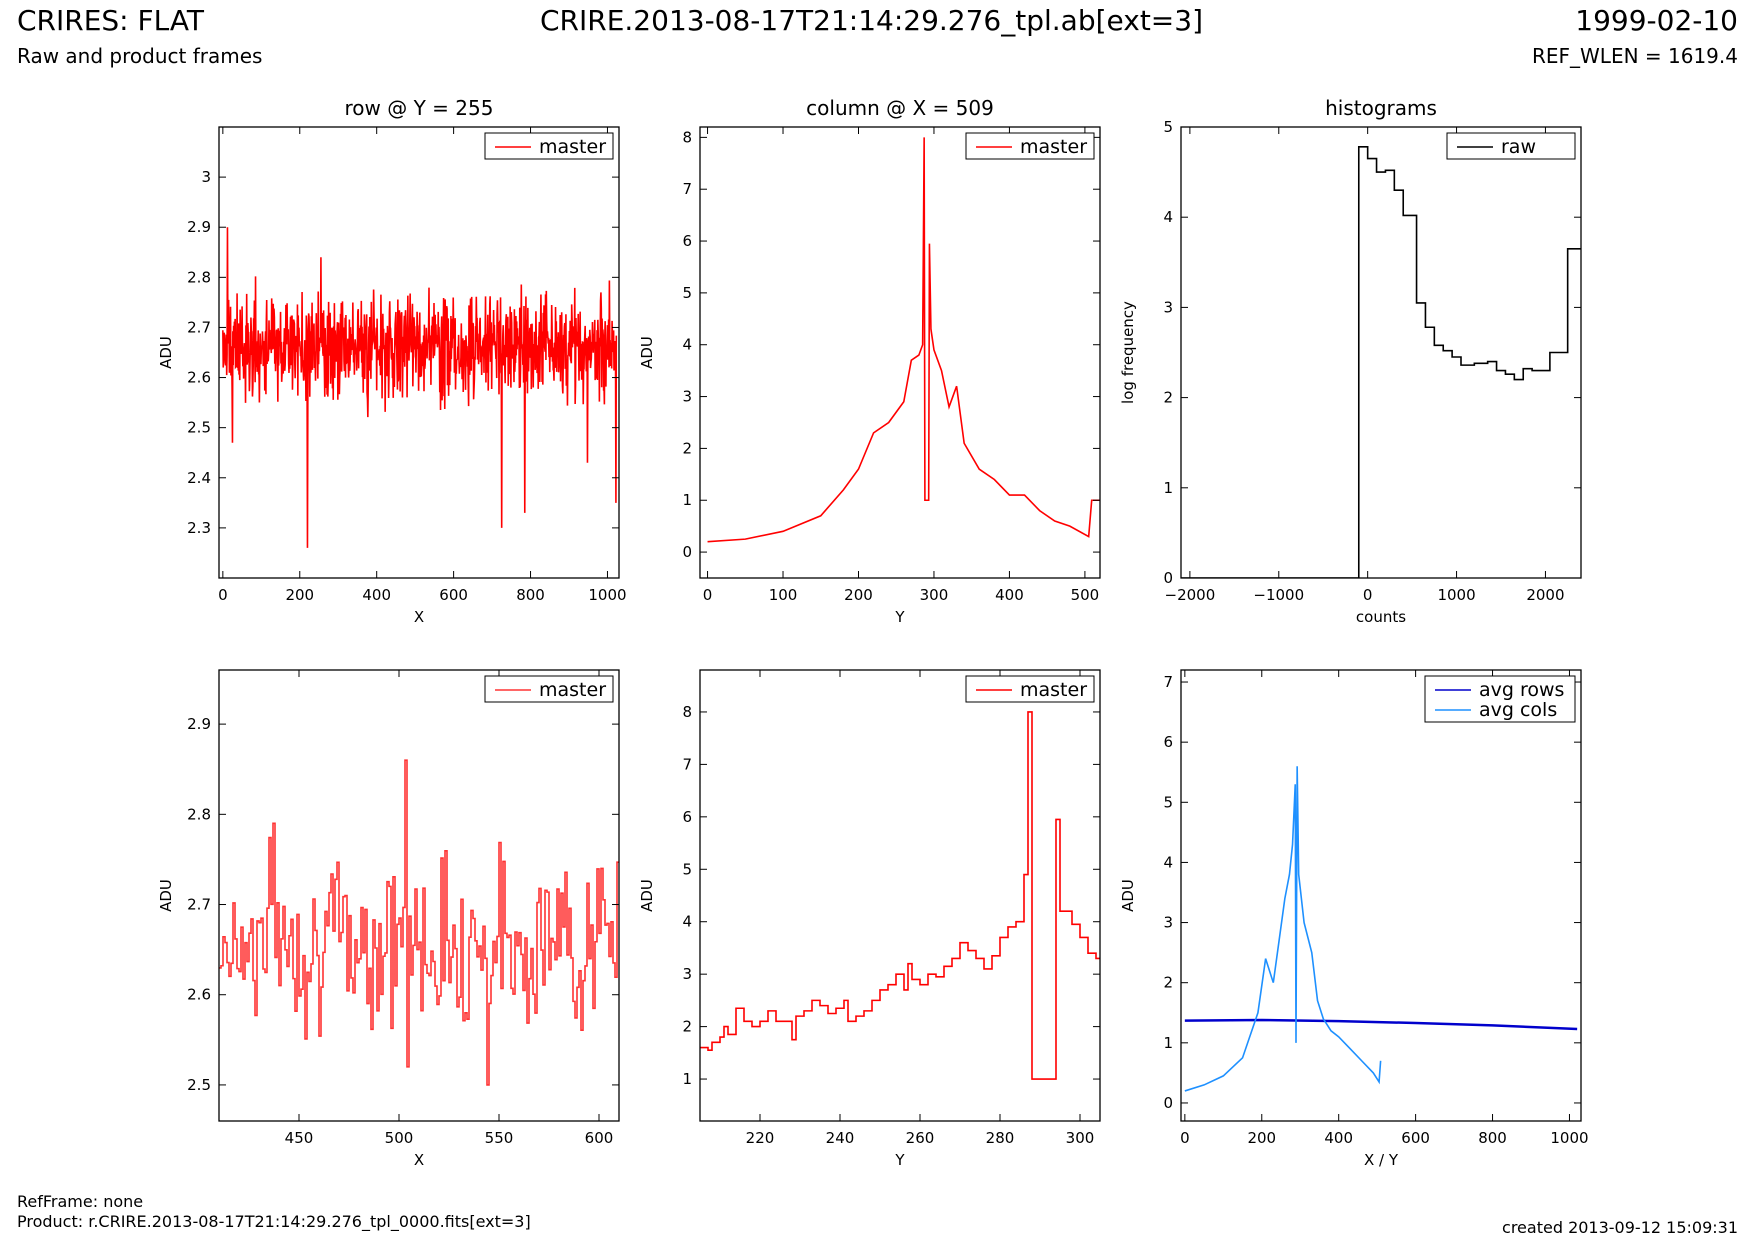 The width and height of the screenshot is (1755, 1245). I want to click on legend-label: master, so click(1053, 147).